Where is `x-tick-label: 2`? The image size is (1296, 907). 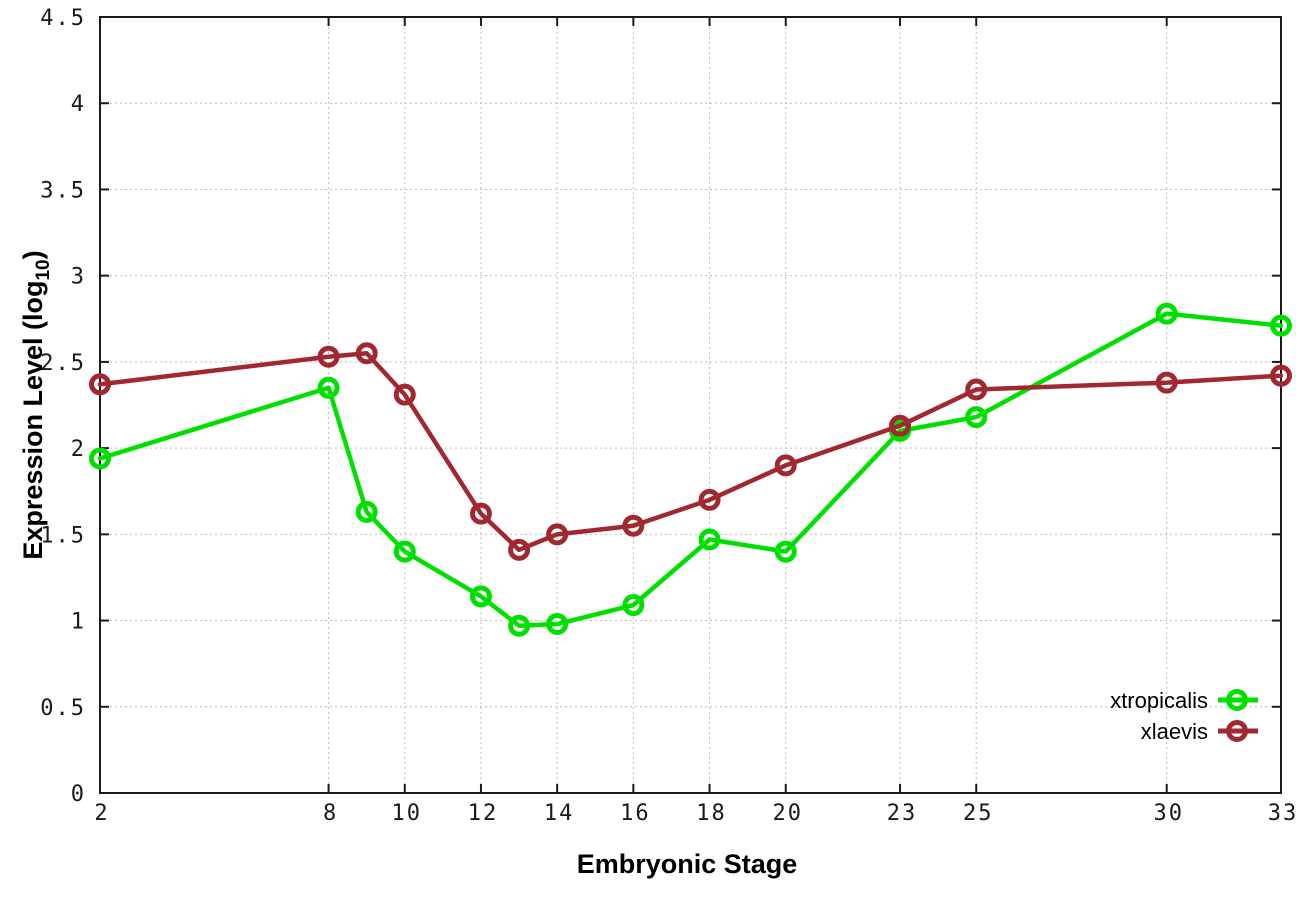
x-tick-label: 2 is located at coordinates (101, 813).